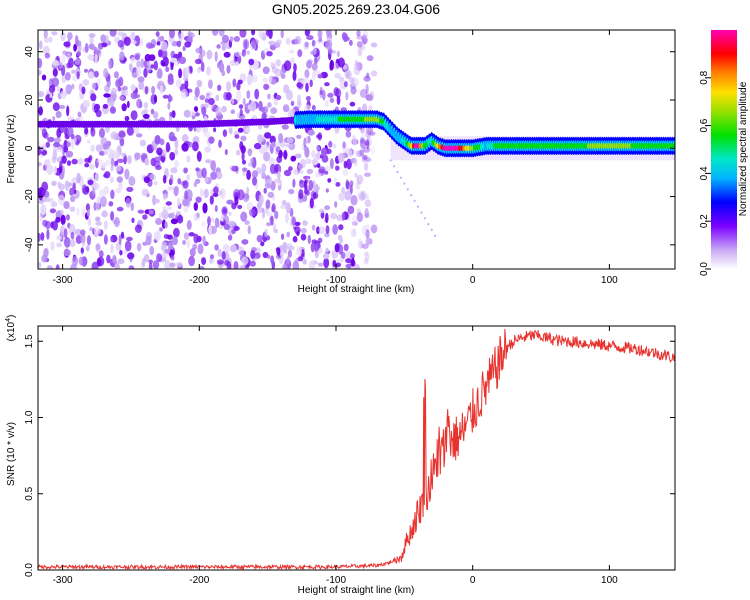 This screenshot has width=750, height=600. I want to click on x-tick-label: 0, so click(473, 280).